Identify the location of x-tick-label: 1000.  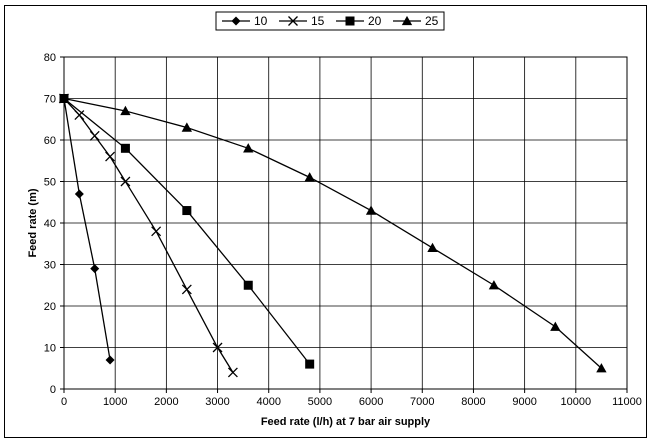
(115, 402).